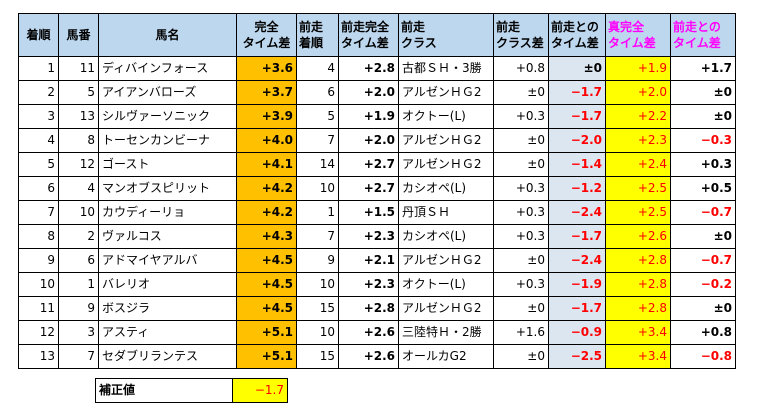  Describe the element at coordinates (638, 188) in the screenshot. I see `cell-shin-kanzen: +2.5` at that location.